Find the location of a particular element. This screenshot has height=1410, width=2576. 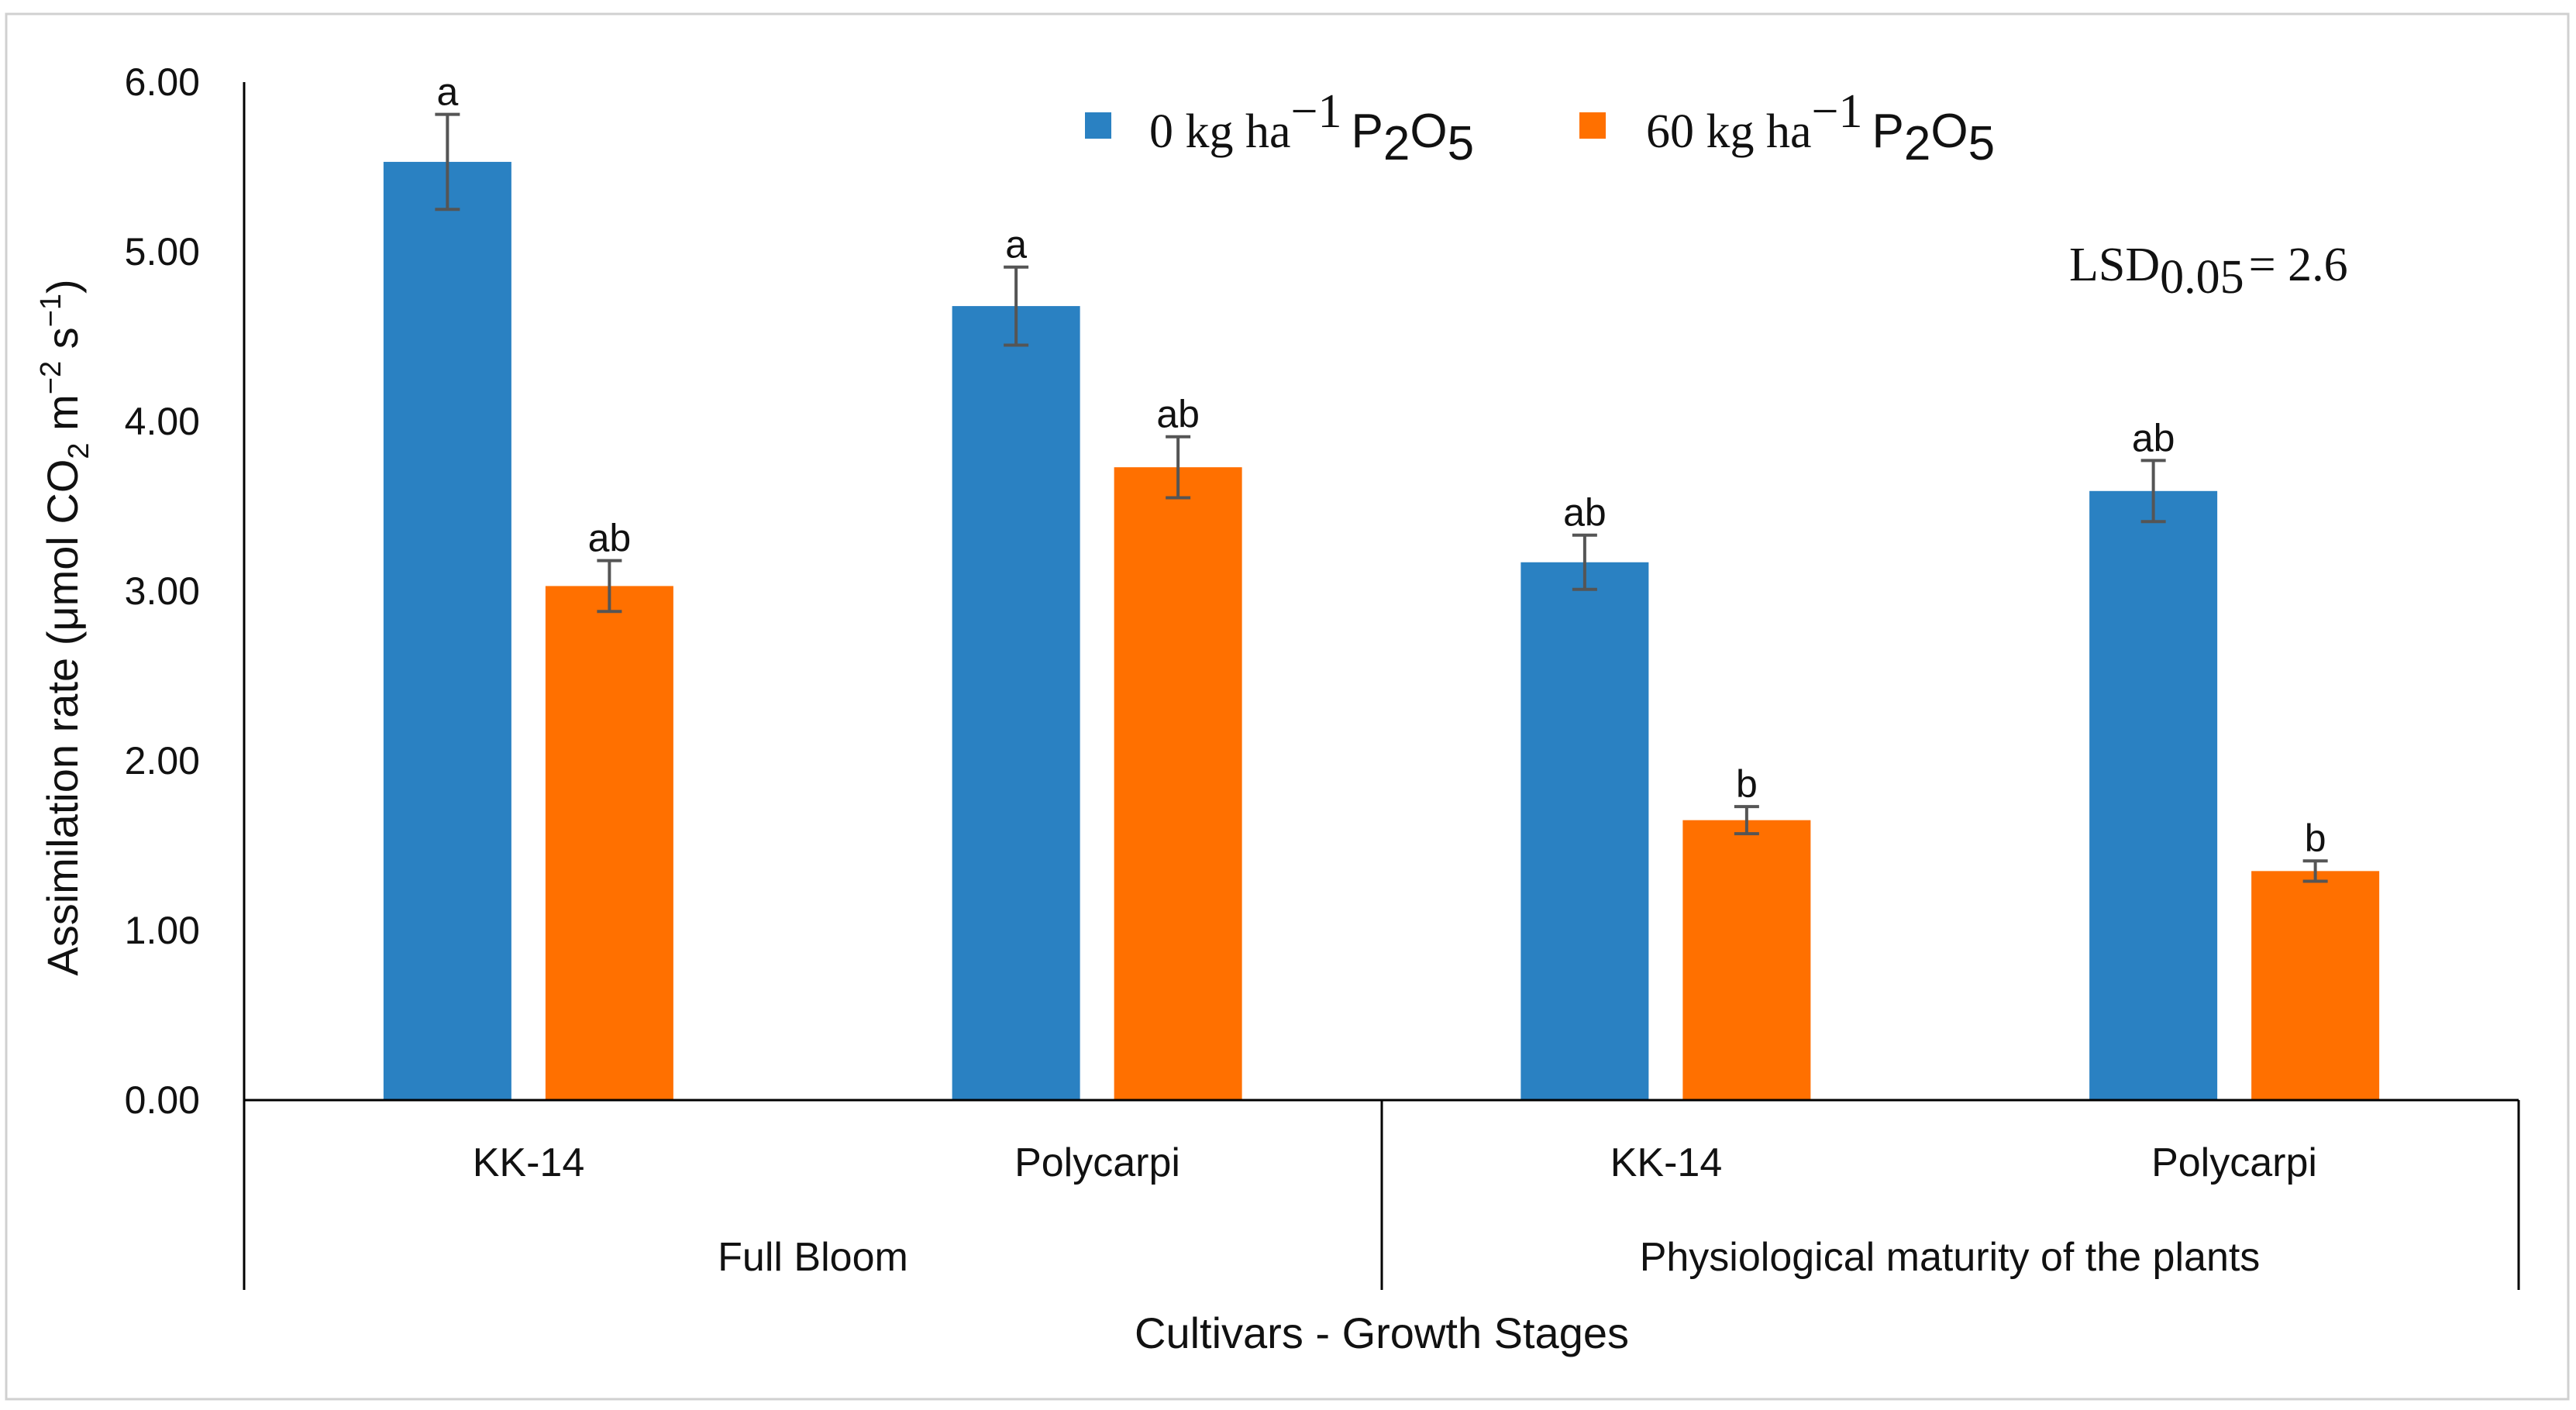

legend-label-0kg: 0 kg ha−1 P2O5 is located at coordinates (1311, 128).